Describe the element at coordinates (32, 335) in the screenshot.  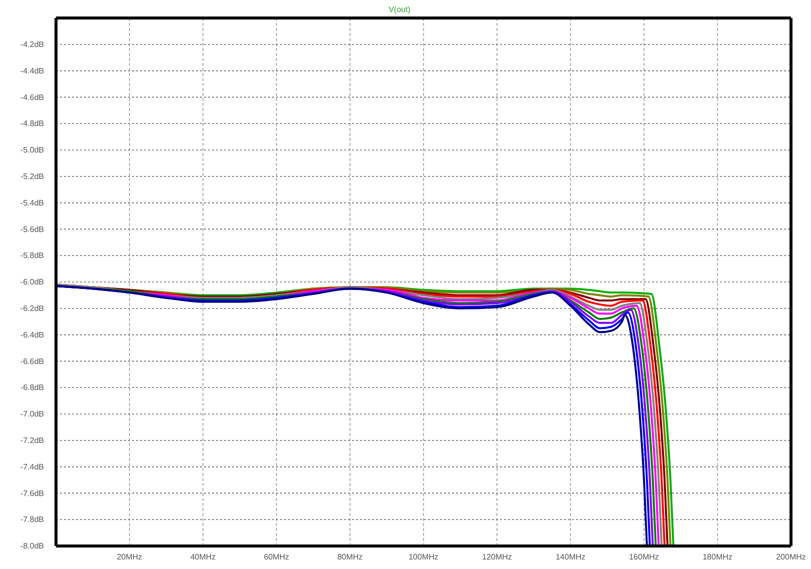
I see `y-tick-label: -6.4dB` at that location.